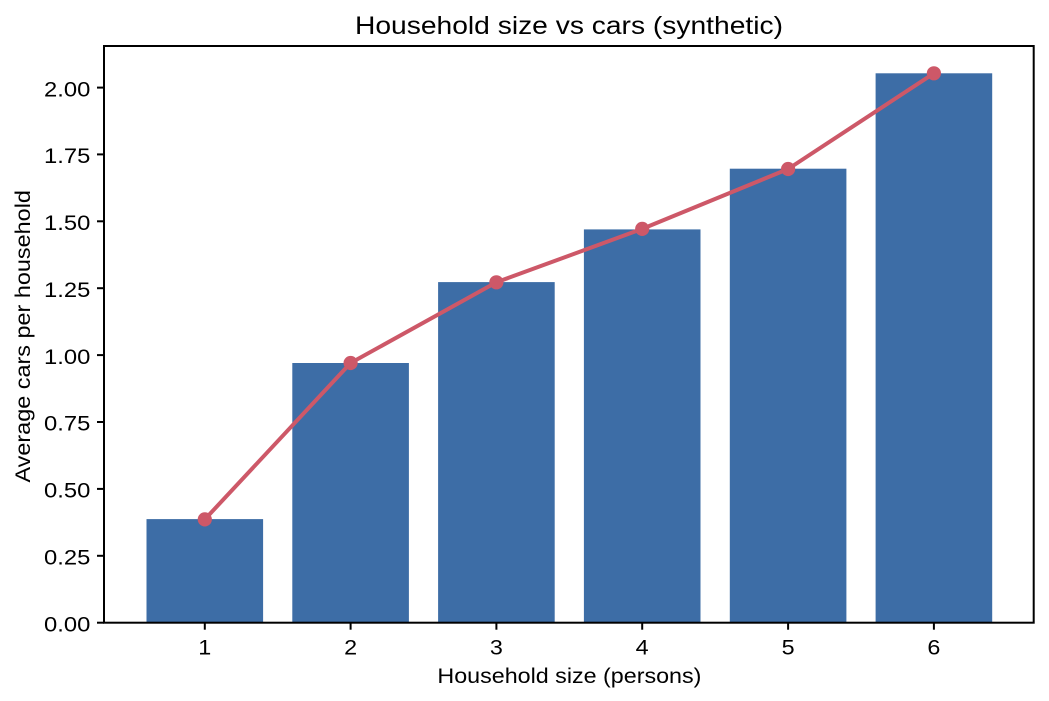 The image size is (1049, 701). I want to click on svg-text: Average cars per household, so click(23, 336).